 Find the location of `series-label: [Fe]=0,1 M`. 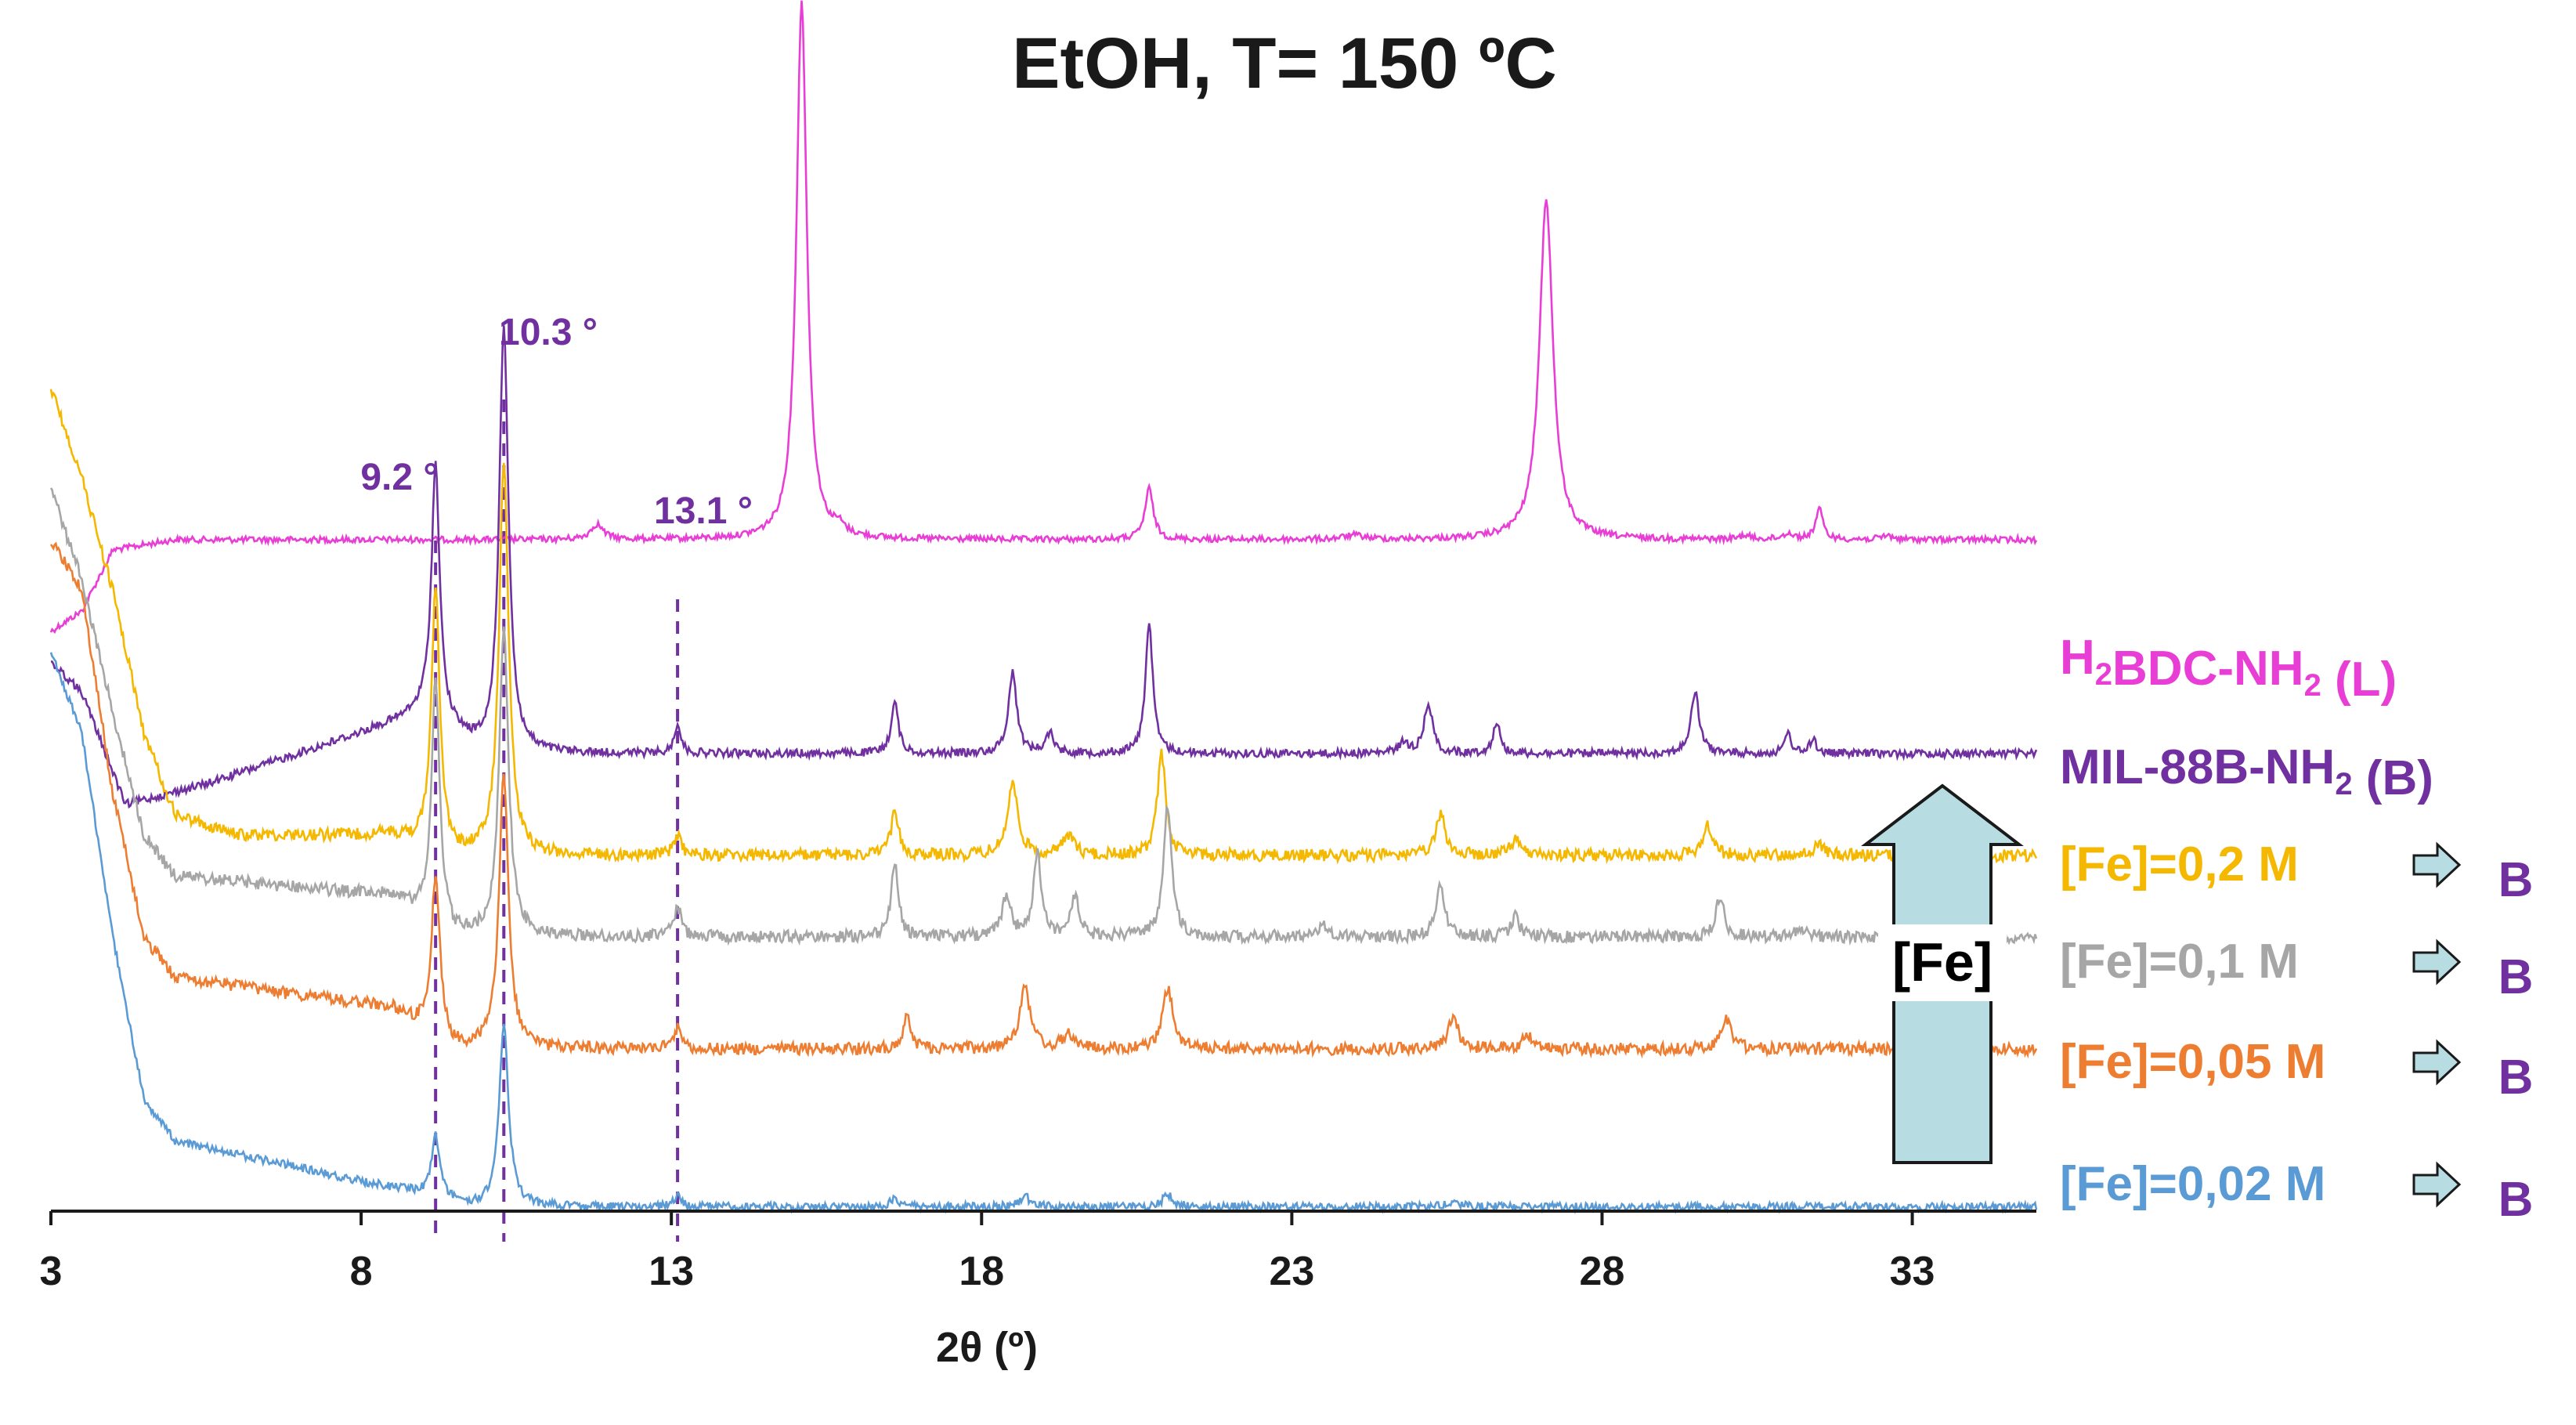

series-label: [Fe]=0,1 M is located at coordinates (2179, 962).